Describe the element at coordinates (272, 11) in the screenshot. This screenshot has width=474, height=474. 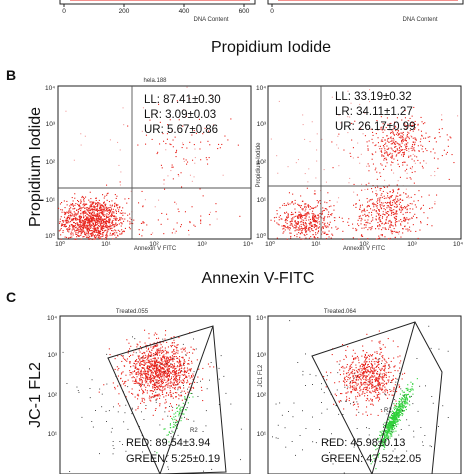
I see `tick-label: 0` at that location.